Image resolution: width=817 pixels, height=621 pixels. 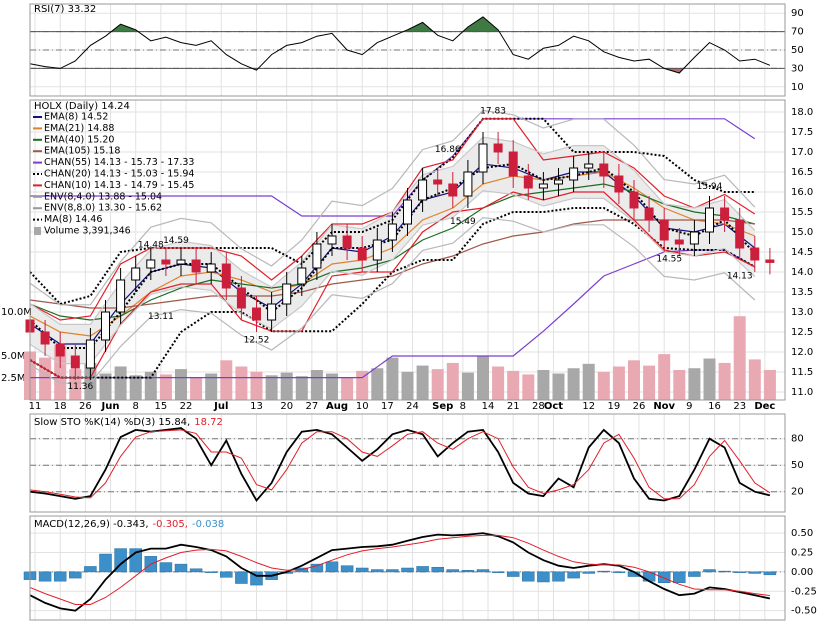 What do you see at coordinates (588, 406) in the screenshot?
I see `x-tick-label: 12` at bounding box center [588, 406].